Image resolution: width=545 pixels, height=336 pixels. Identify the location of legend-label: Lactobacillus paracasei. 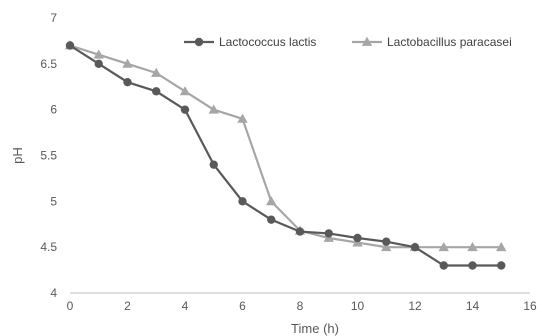
(449, 42).